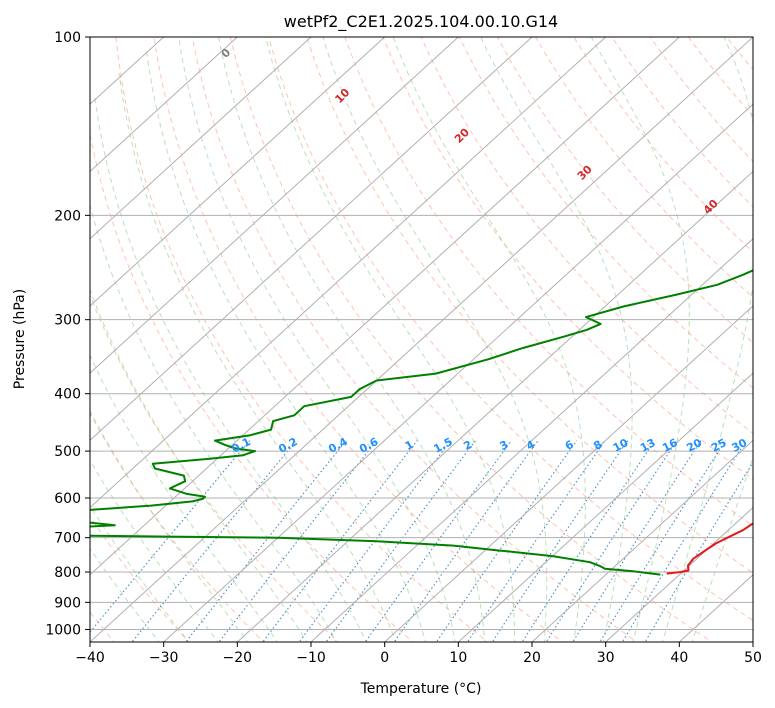 This screenshot has width=775, height=708. What do you see at coordinates (694, 445) in the screenshot?
I see `mixing-ratio-label: 20` at bounding box center [694, 445].